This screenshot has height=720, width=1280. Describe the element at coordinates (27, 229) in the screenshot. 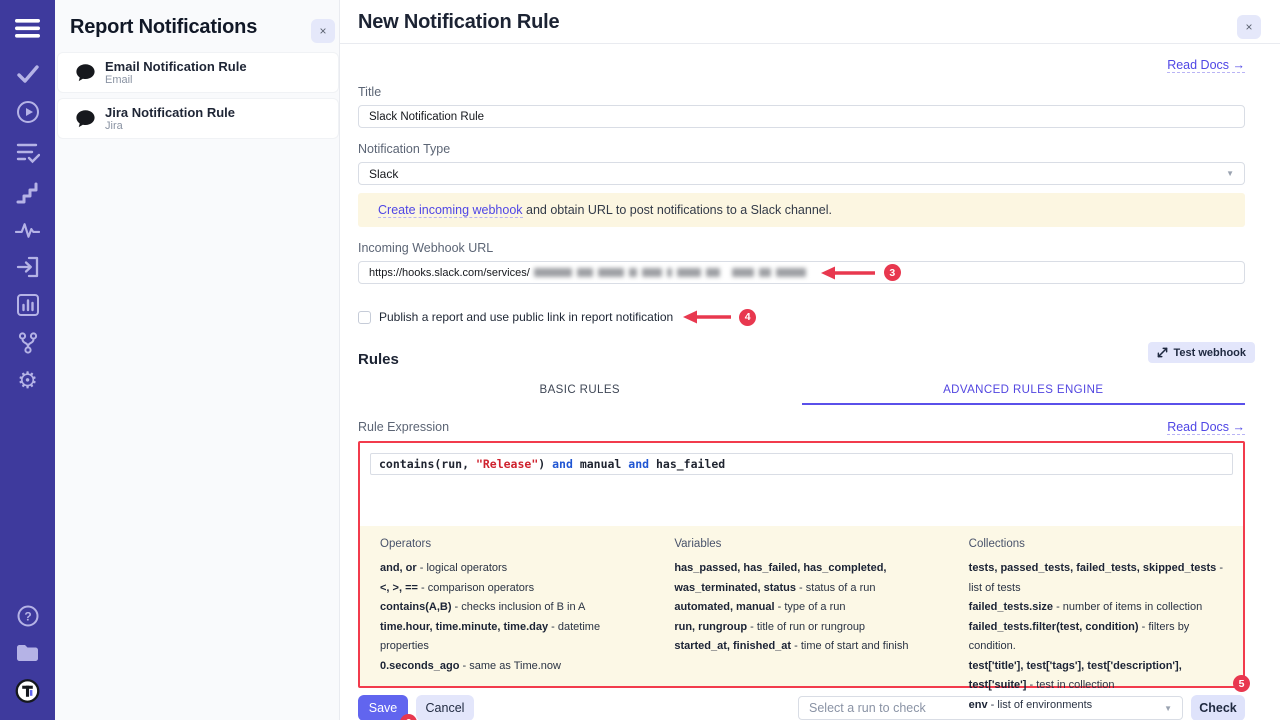

I see `activity-icon` at that location.